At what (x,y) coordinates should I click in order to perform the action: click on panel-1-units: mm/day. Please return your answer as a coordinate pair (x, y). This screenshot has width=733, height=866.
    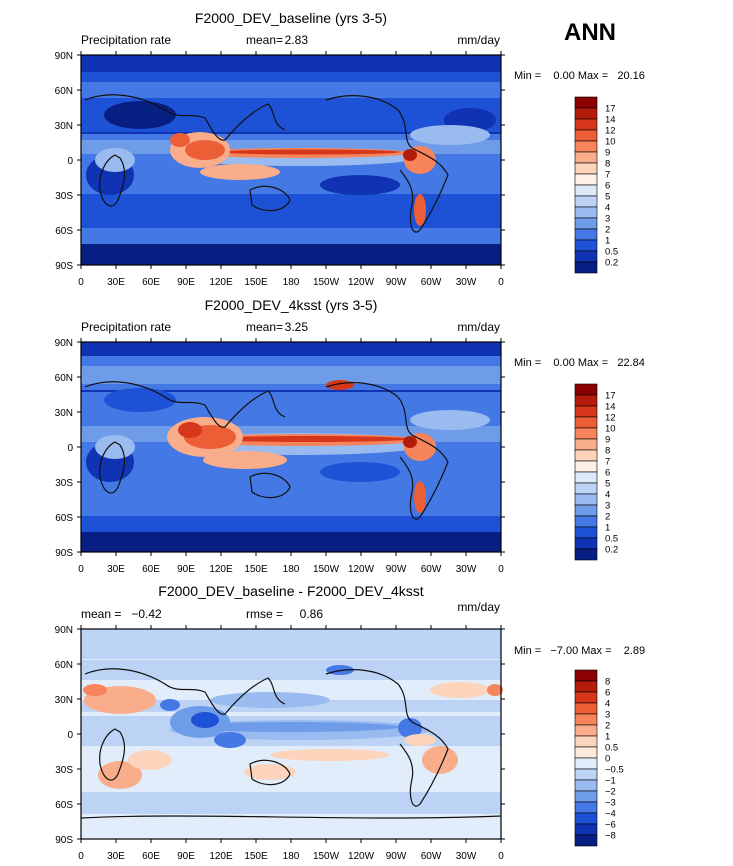
    Looking at the image, I should click on (478, 40).